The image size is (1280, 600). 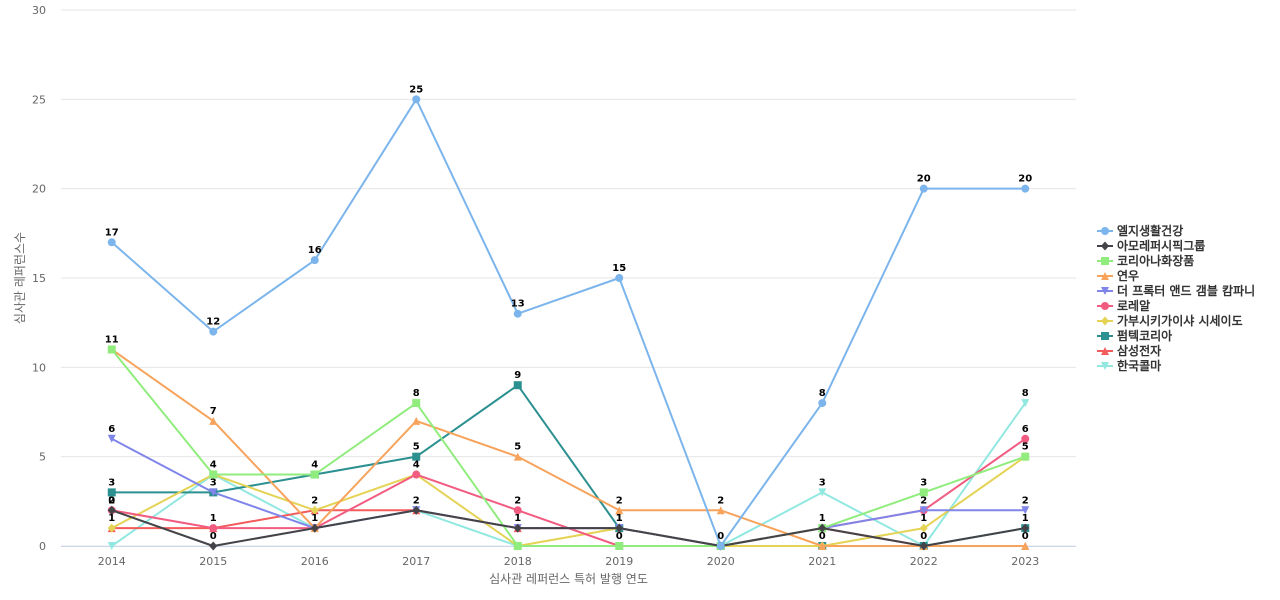 I want to click on x-tick-label: 2016, so click(x=315, y=561).